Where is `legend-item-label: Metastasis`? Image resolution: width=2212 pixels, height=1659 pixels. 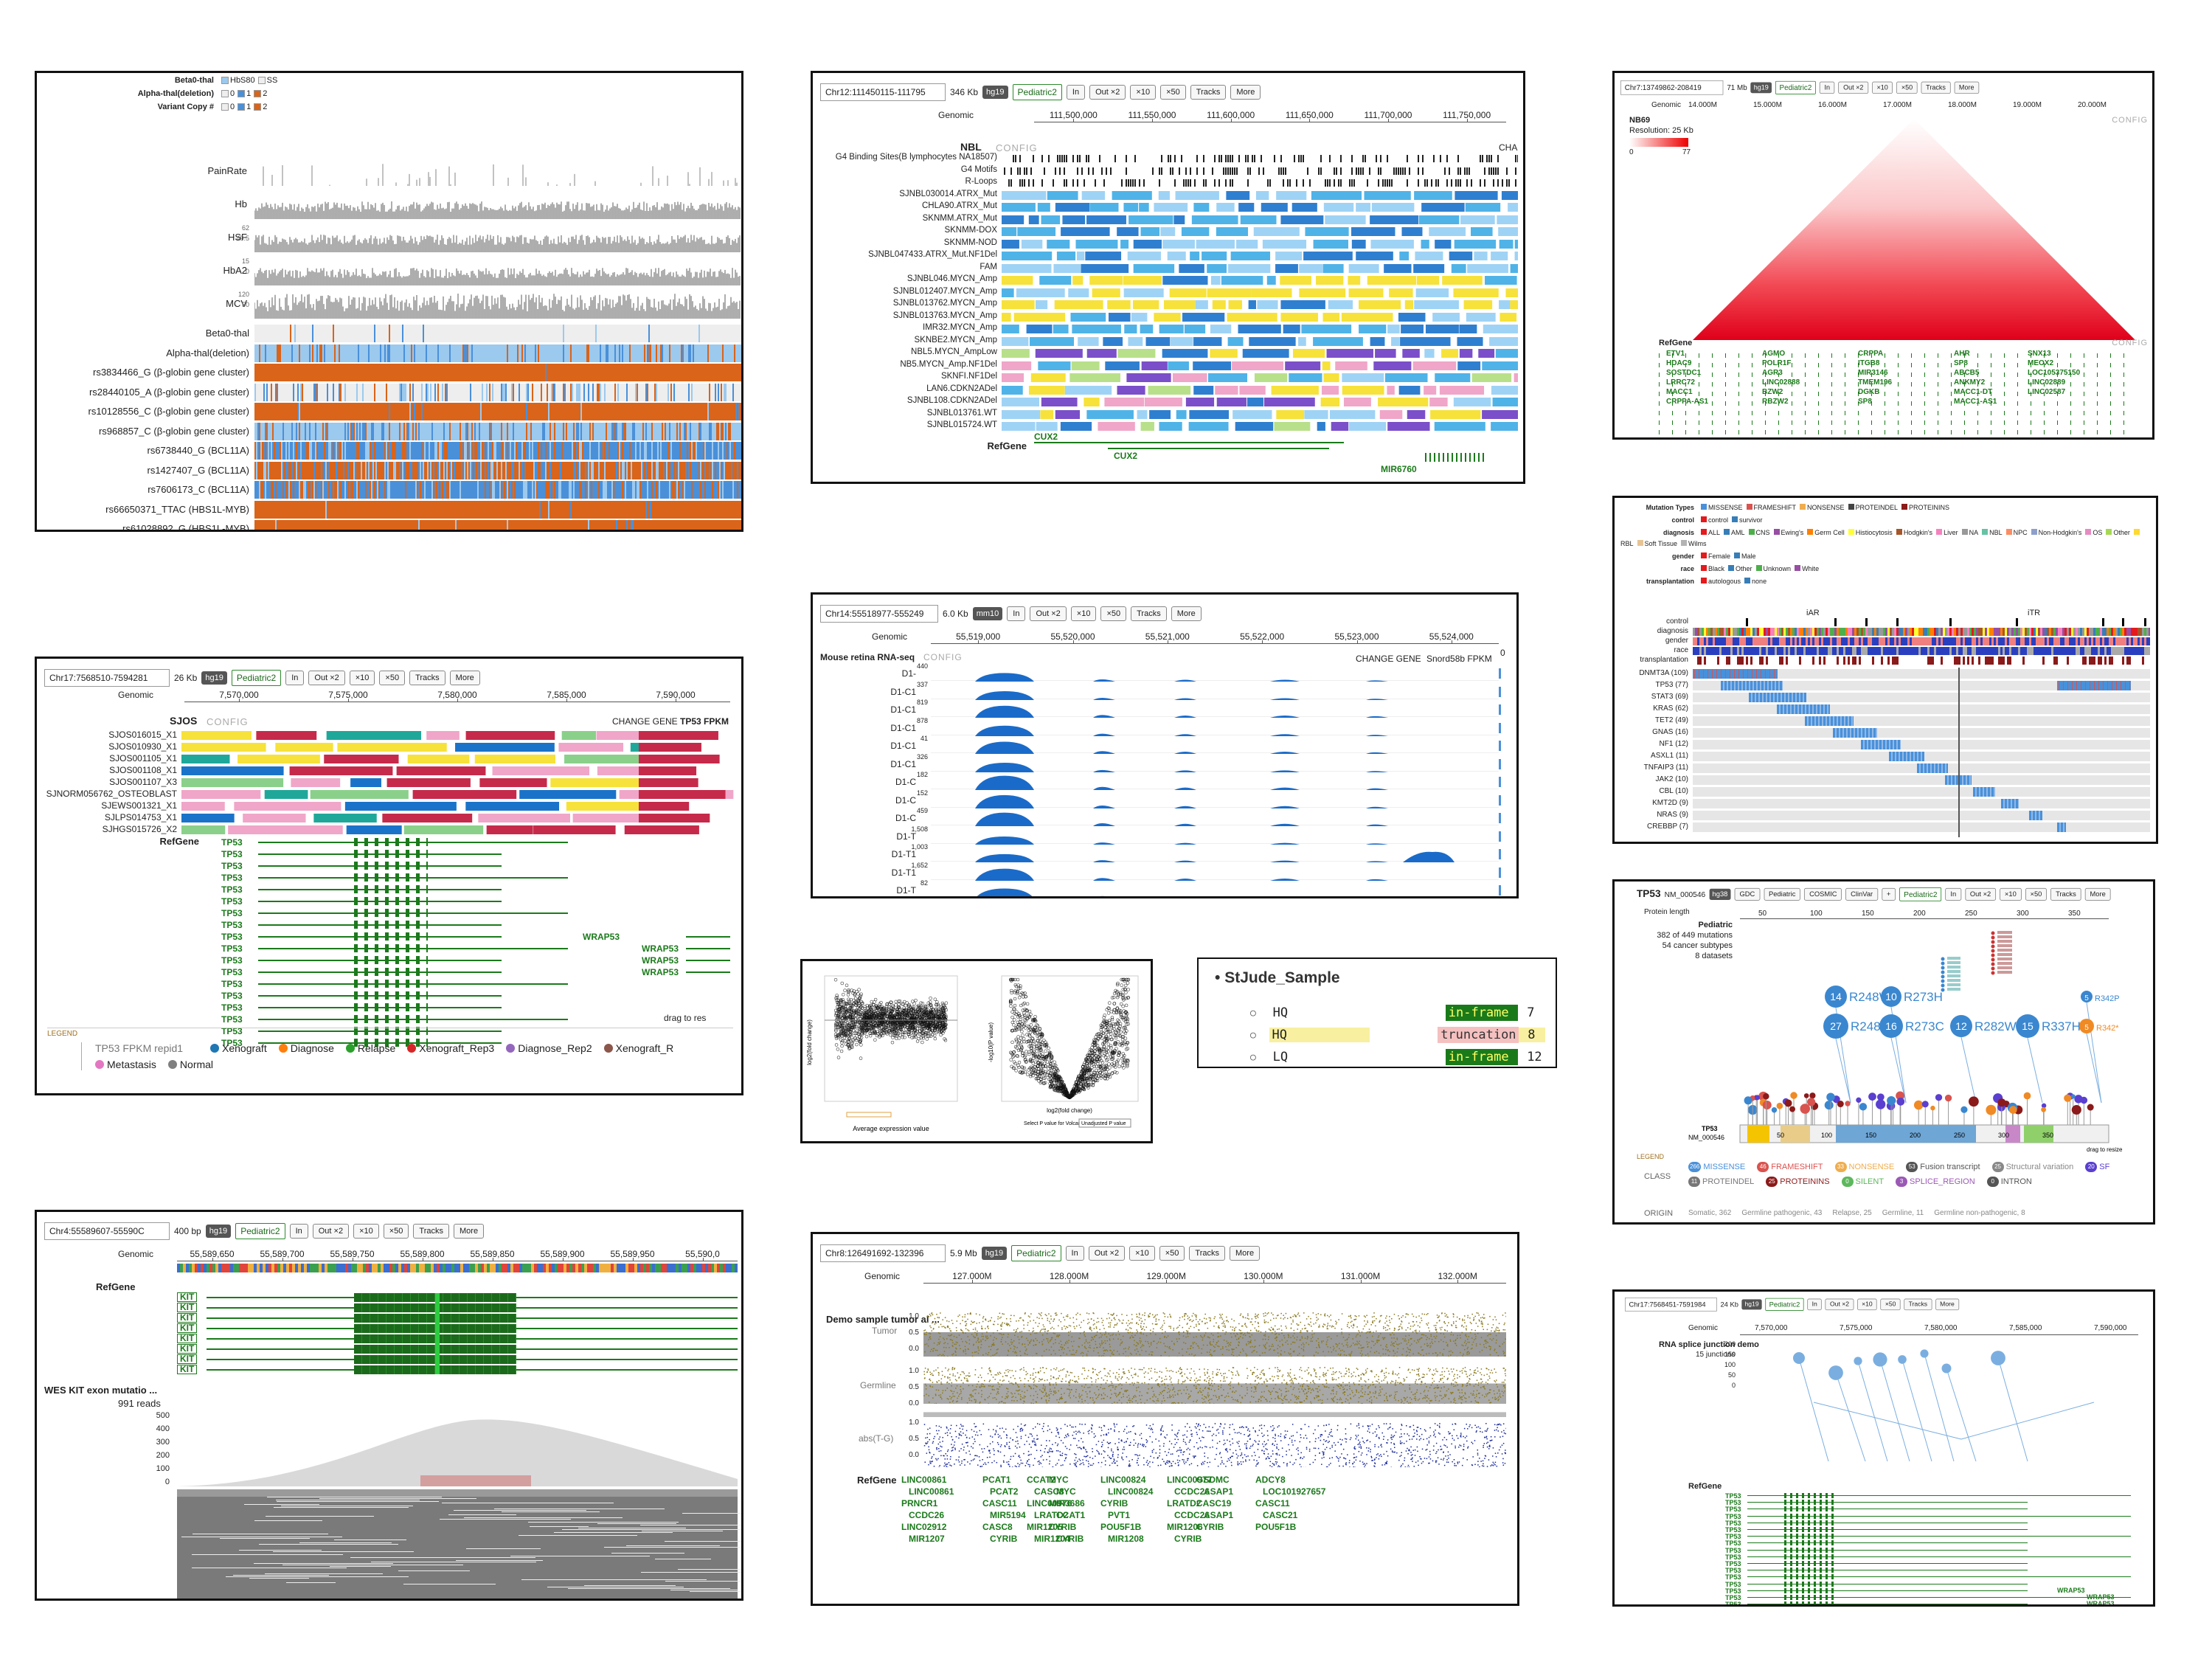
legend-item-label: Metastasis is located at coordinates (132, 1064).